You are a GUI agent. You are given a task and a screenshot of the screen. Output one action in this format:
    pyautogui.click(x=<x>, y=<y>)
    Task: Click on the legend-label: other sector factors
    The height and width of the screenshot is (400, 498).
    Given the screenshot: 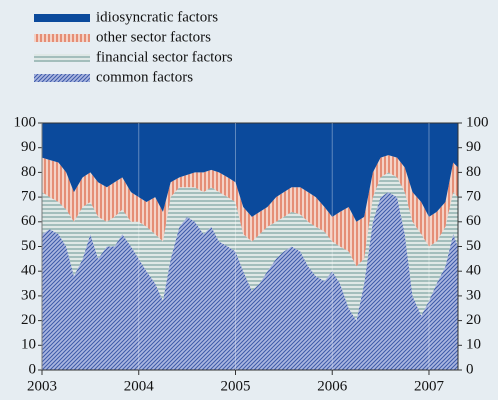 What is the action you would take?
    pyautogui.click(x=153, y=37)
    